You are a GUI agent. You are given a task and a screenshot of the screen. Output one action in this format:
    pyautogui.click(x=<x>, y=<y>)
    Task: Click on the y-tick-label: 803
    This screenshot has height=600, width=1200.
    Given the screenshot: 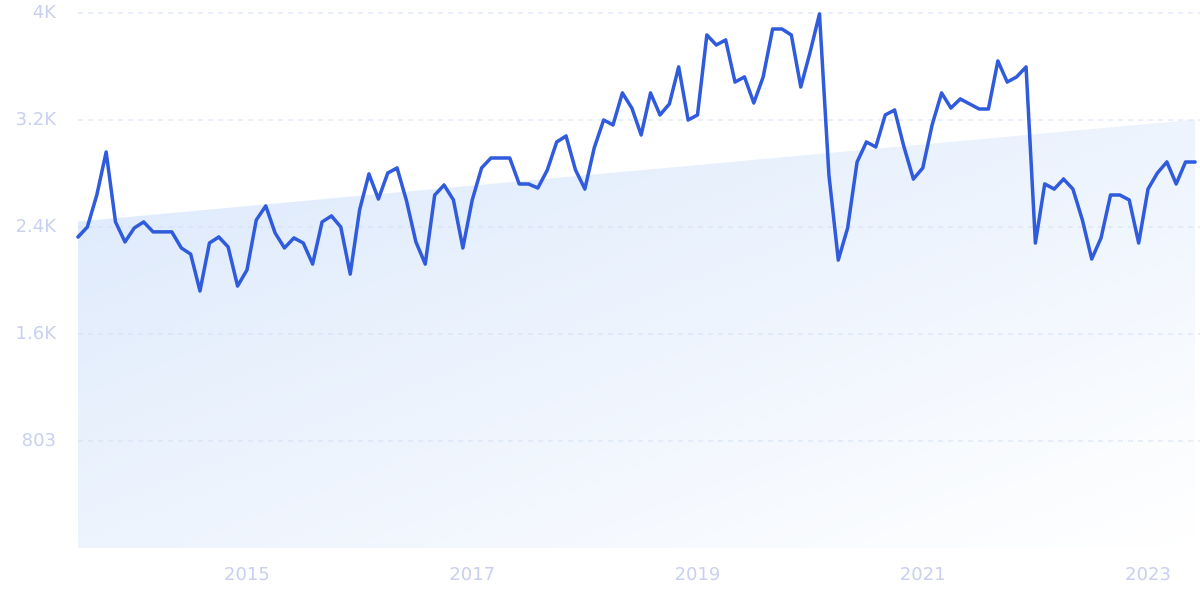 What is the action you would take?
    pyautogui.click(x=39, y=440)
    